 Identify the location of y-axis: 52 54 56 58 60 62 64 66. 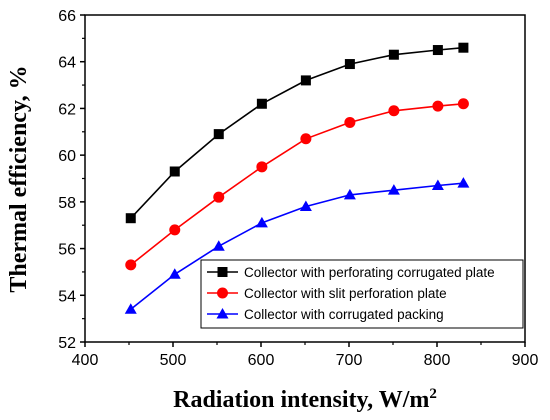
(71, 180).